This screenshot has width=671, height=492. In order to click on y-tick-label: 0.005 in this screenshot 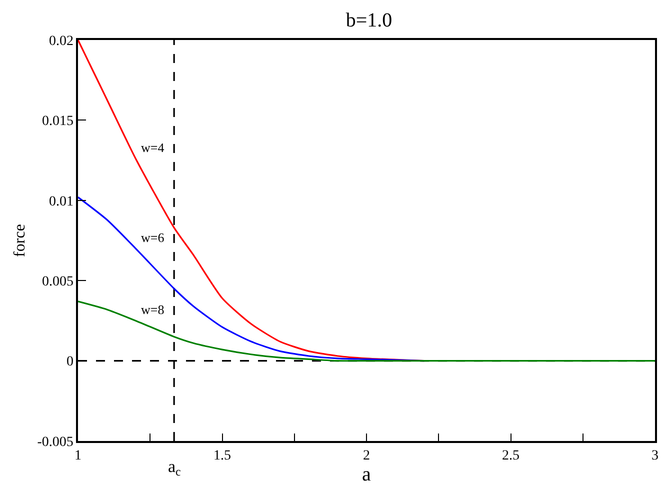, I will do `click(58, 282)`.